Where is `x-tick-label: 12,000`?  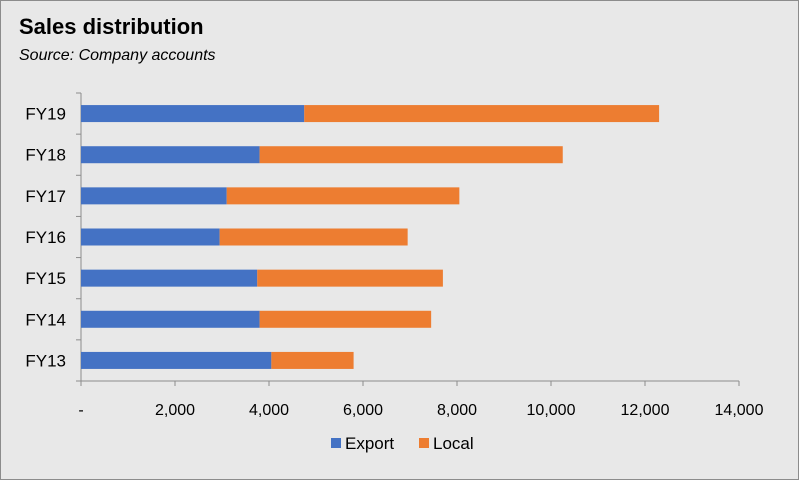
x-tick-label: 12,000 is located at coordinates (645, 410).